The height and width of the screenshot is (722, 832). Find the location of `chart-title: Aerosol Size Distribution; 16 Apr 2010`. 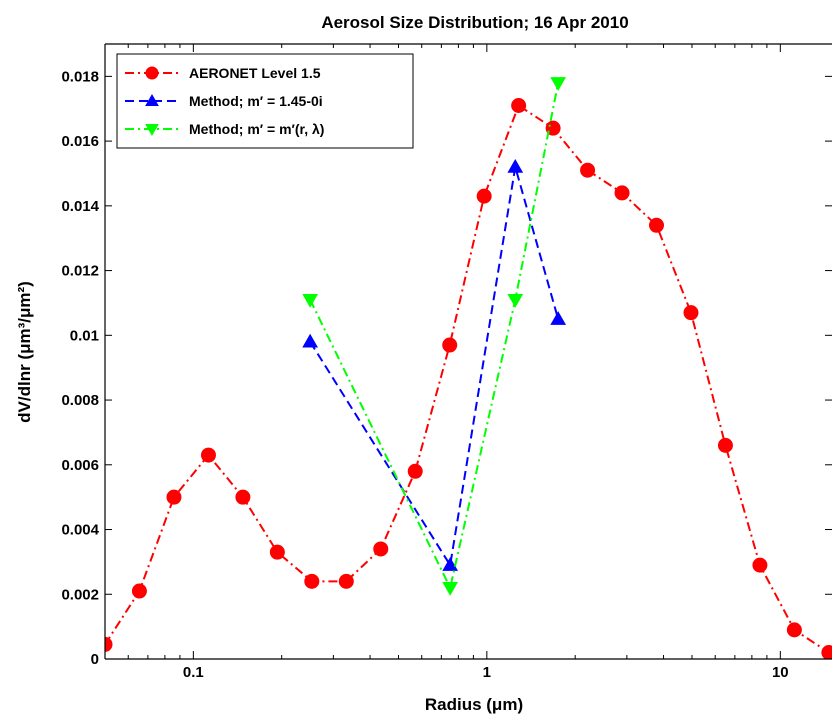

chart-title: Aerosol Size Distribution; 16 Apr 2010 is located at coordinates (474, 22).